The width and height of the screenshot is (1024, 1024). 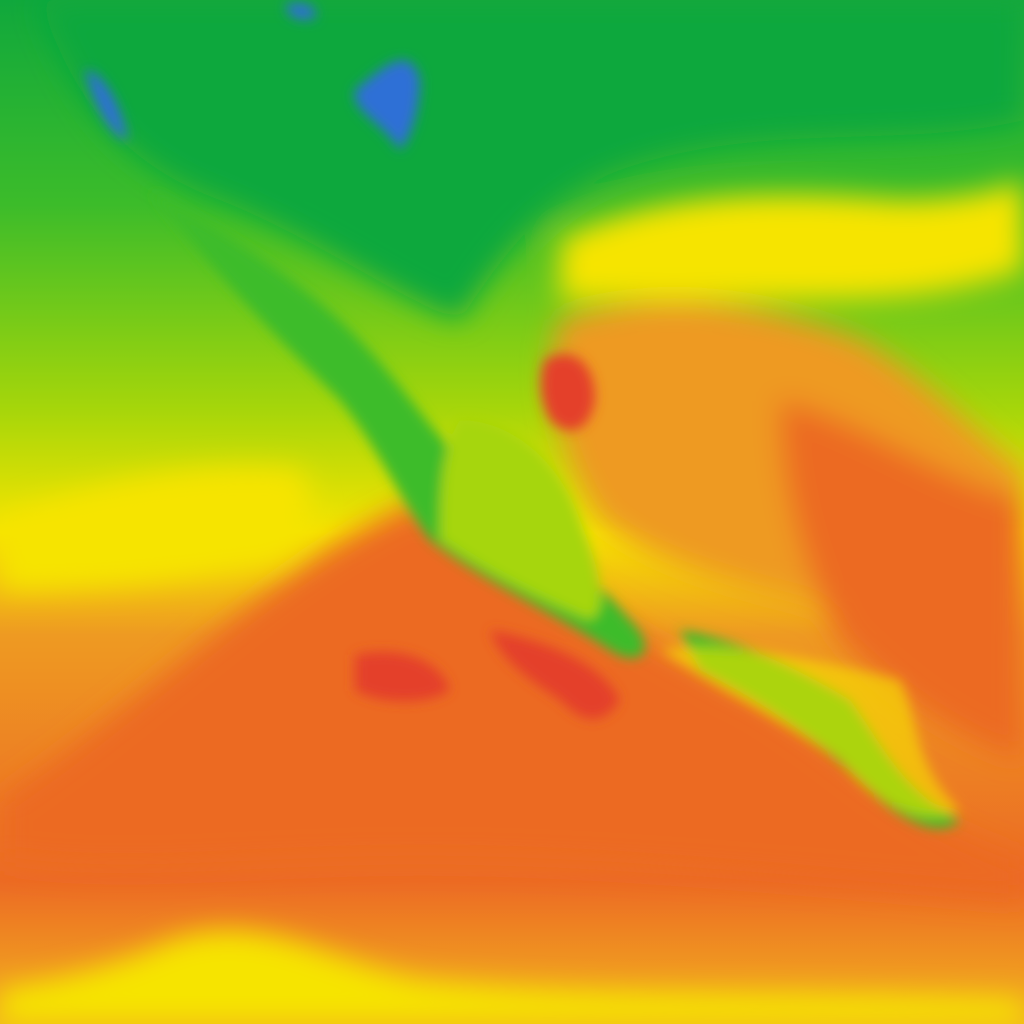 I want to click on central-america-coast, so click(x=810, y=732).